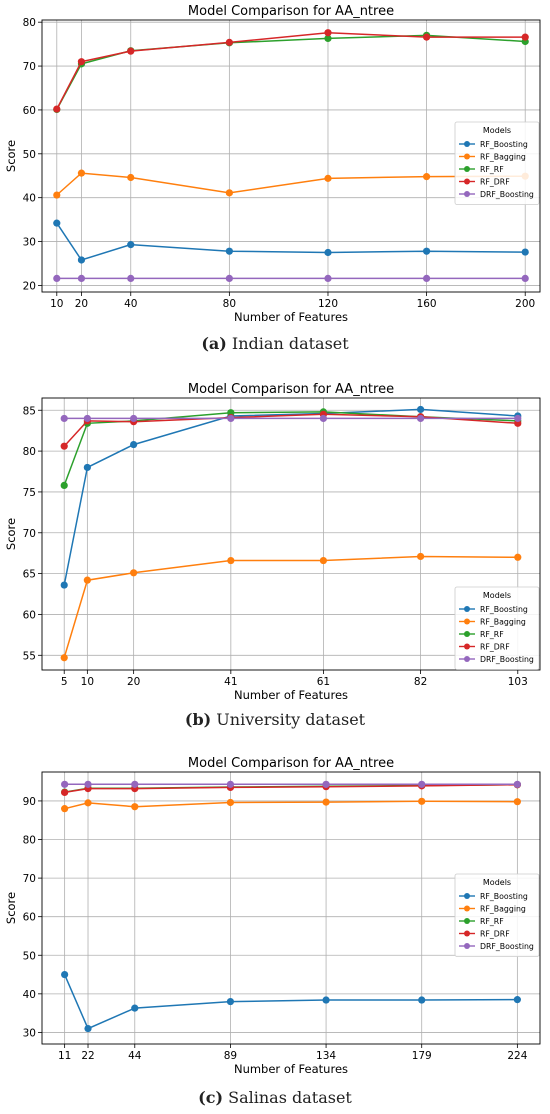 This screenshot has height=1114, width=550. What do you see at coordinates (87, 1056) in the screenshot?
I see `x-tick-label: 22` at bounding box center [87, 1056].